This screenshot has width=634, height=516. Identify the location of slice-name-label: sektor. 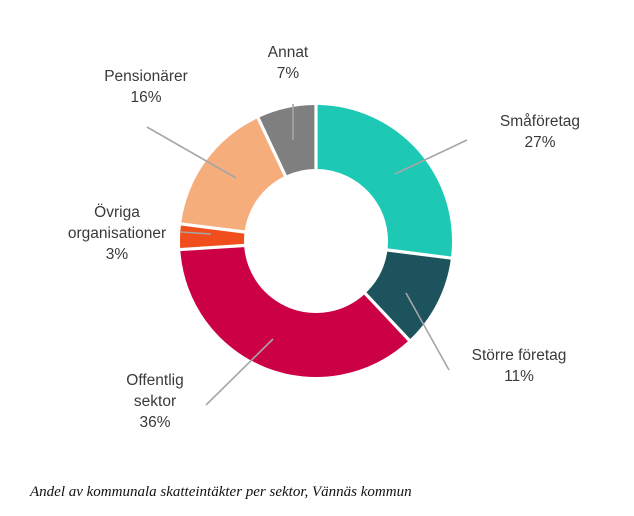
(155, 401).